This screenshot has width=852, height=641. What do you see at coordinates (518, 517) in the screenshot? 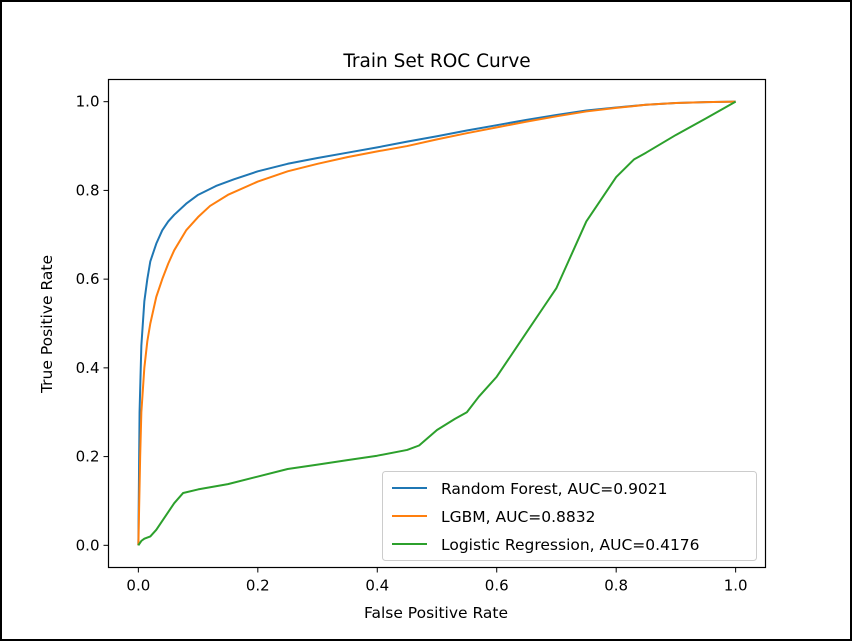
I see `legend-label-lgbm: LGBM, AUC=0.8832` at bounding box center [518, 517].